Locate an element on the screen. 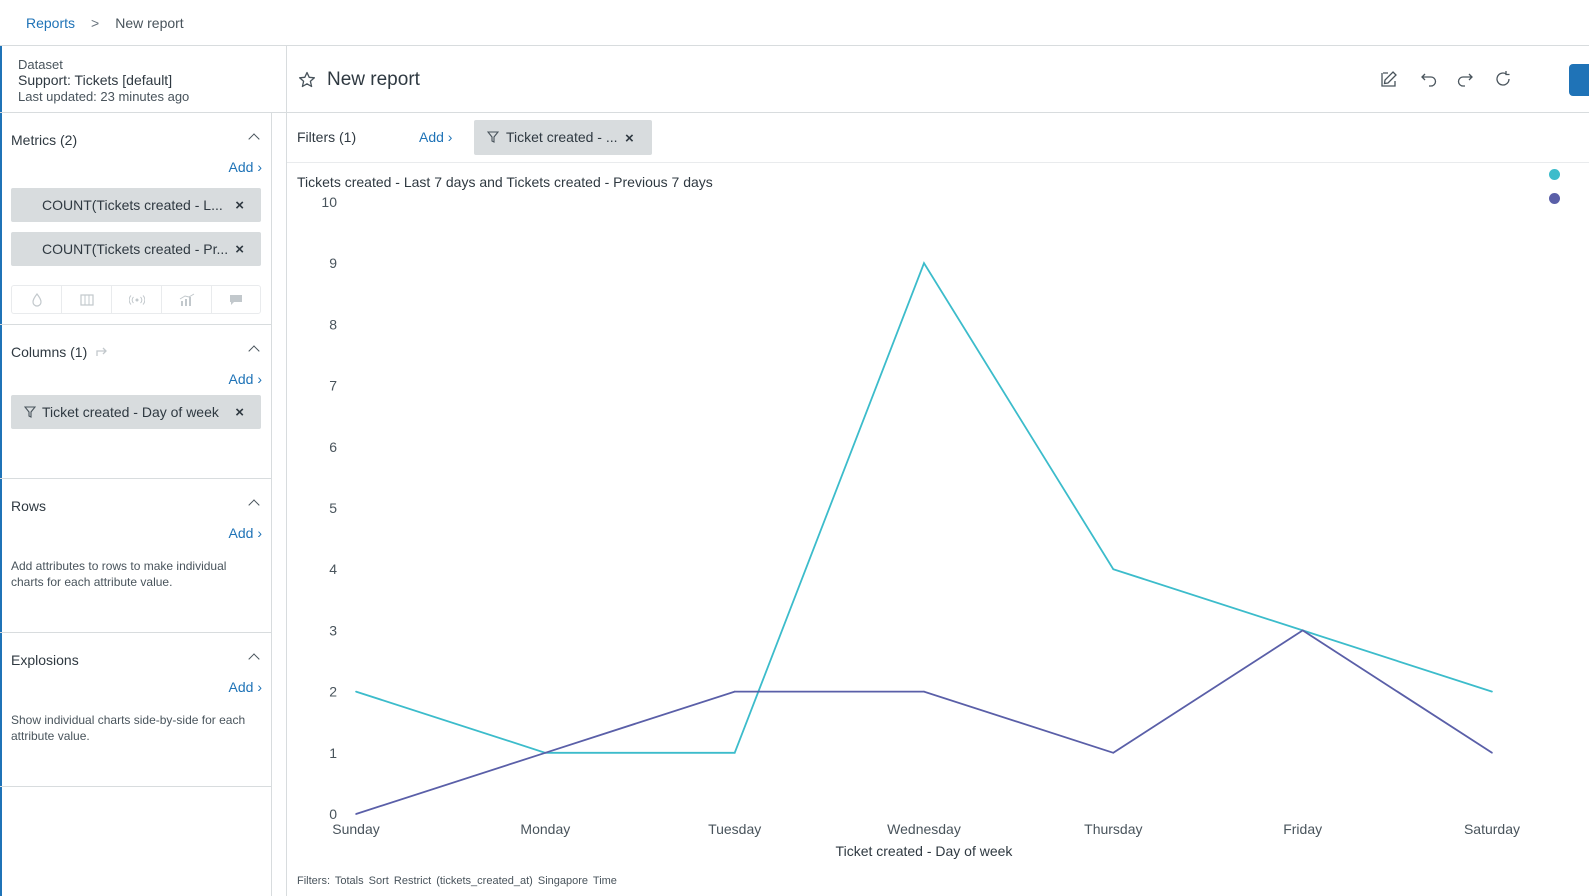 This screenshot has height=896, width=1589. refresh-icon is located at coordinates (1503, 79).